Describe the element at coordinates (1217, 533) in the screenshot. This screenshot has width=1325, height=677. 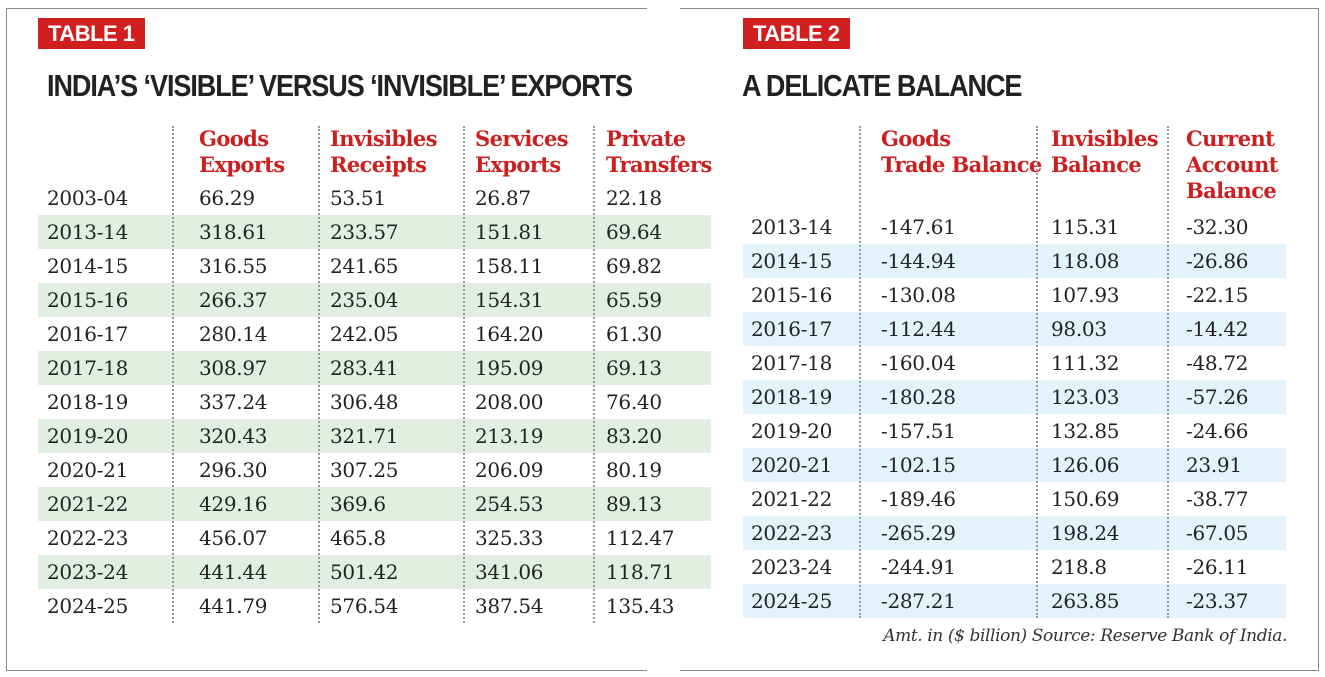
I see `value-cell: -67.05` at that location.